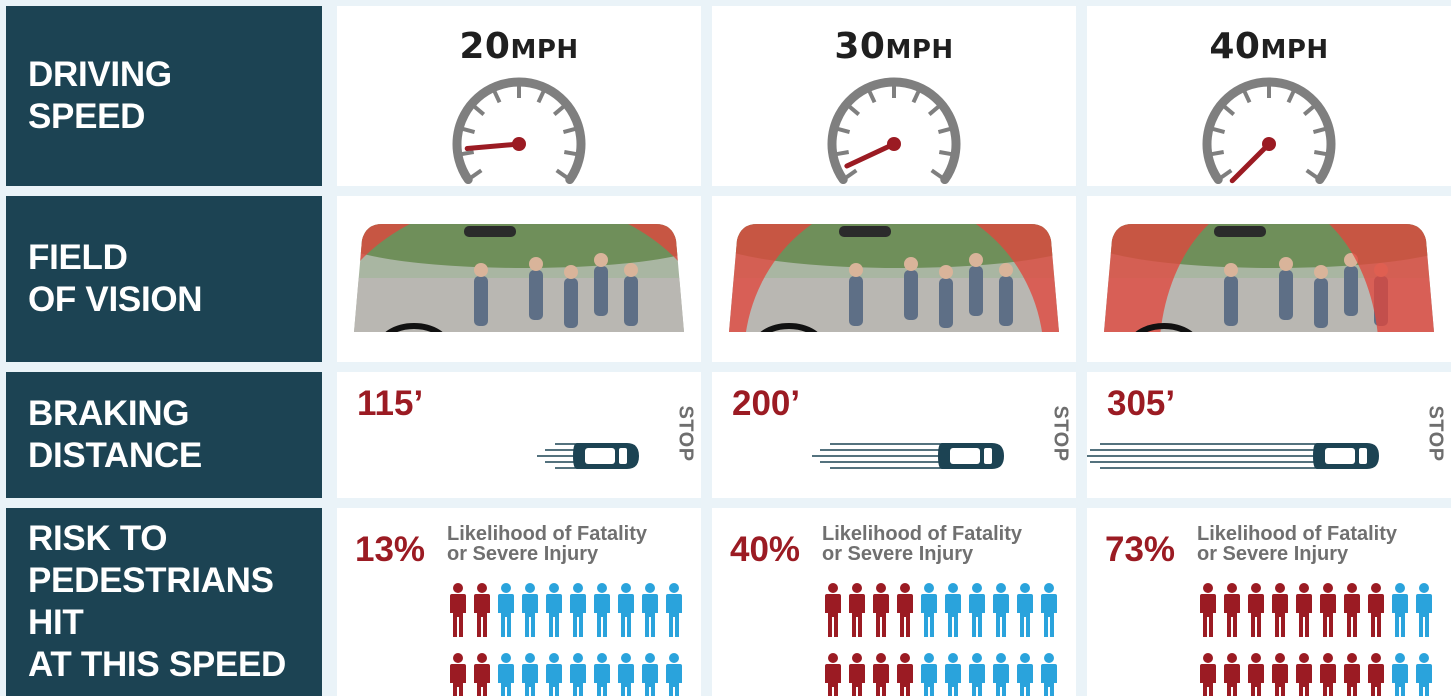 The image size is (1451, 696). I want to click on speed-number: 40, so click(1235, 46).